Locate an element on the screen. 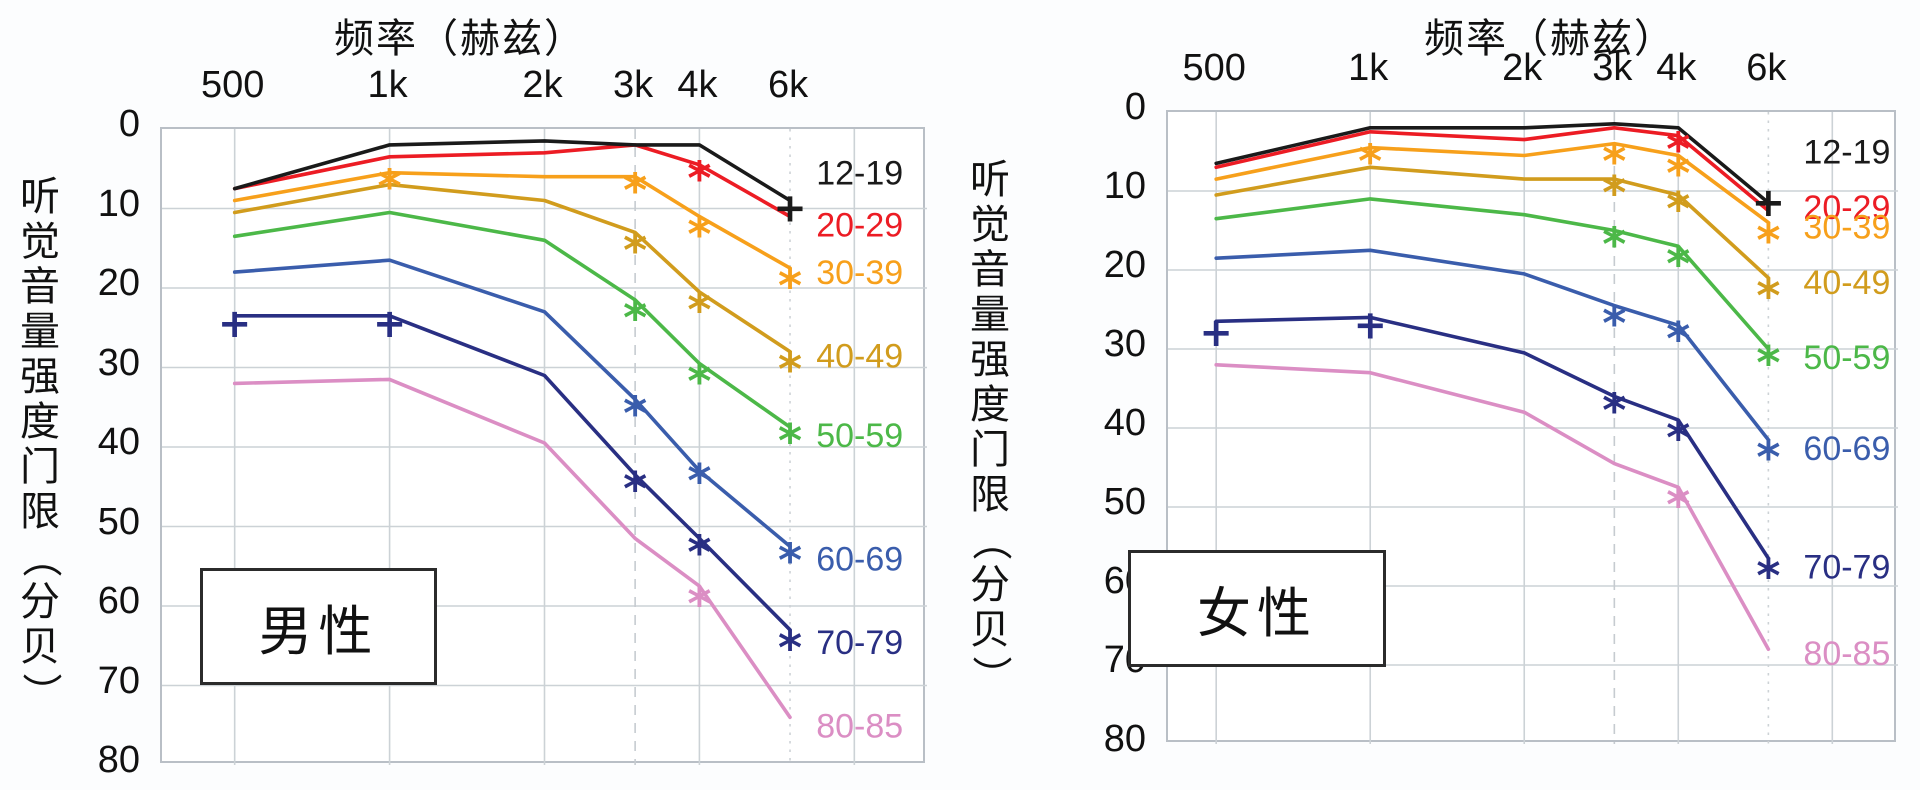 The width and height of the screenshot is (1920, 790). y-tick-label: 50 is located at coordinates (1124, 502).